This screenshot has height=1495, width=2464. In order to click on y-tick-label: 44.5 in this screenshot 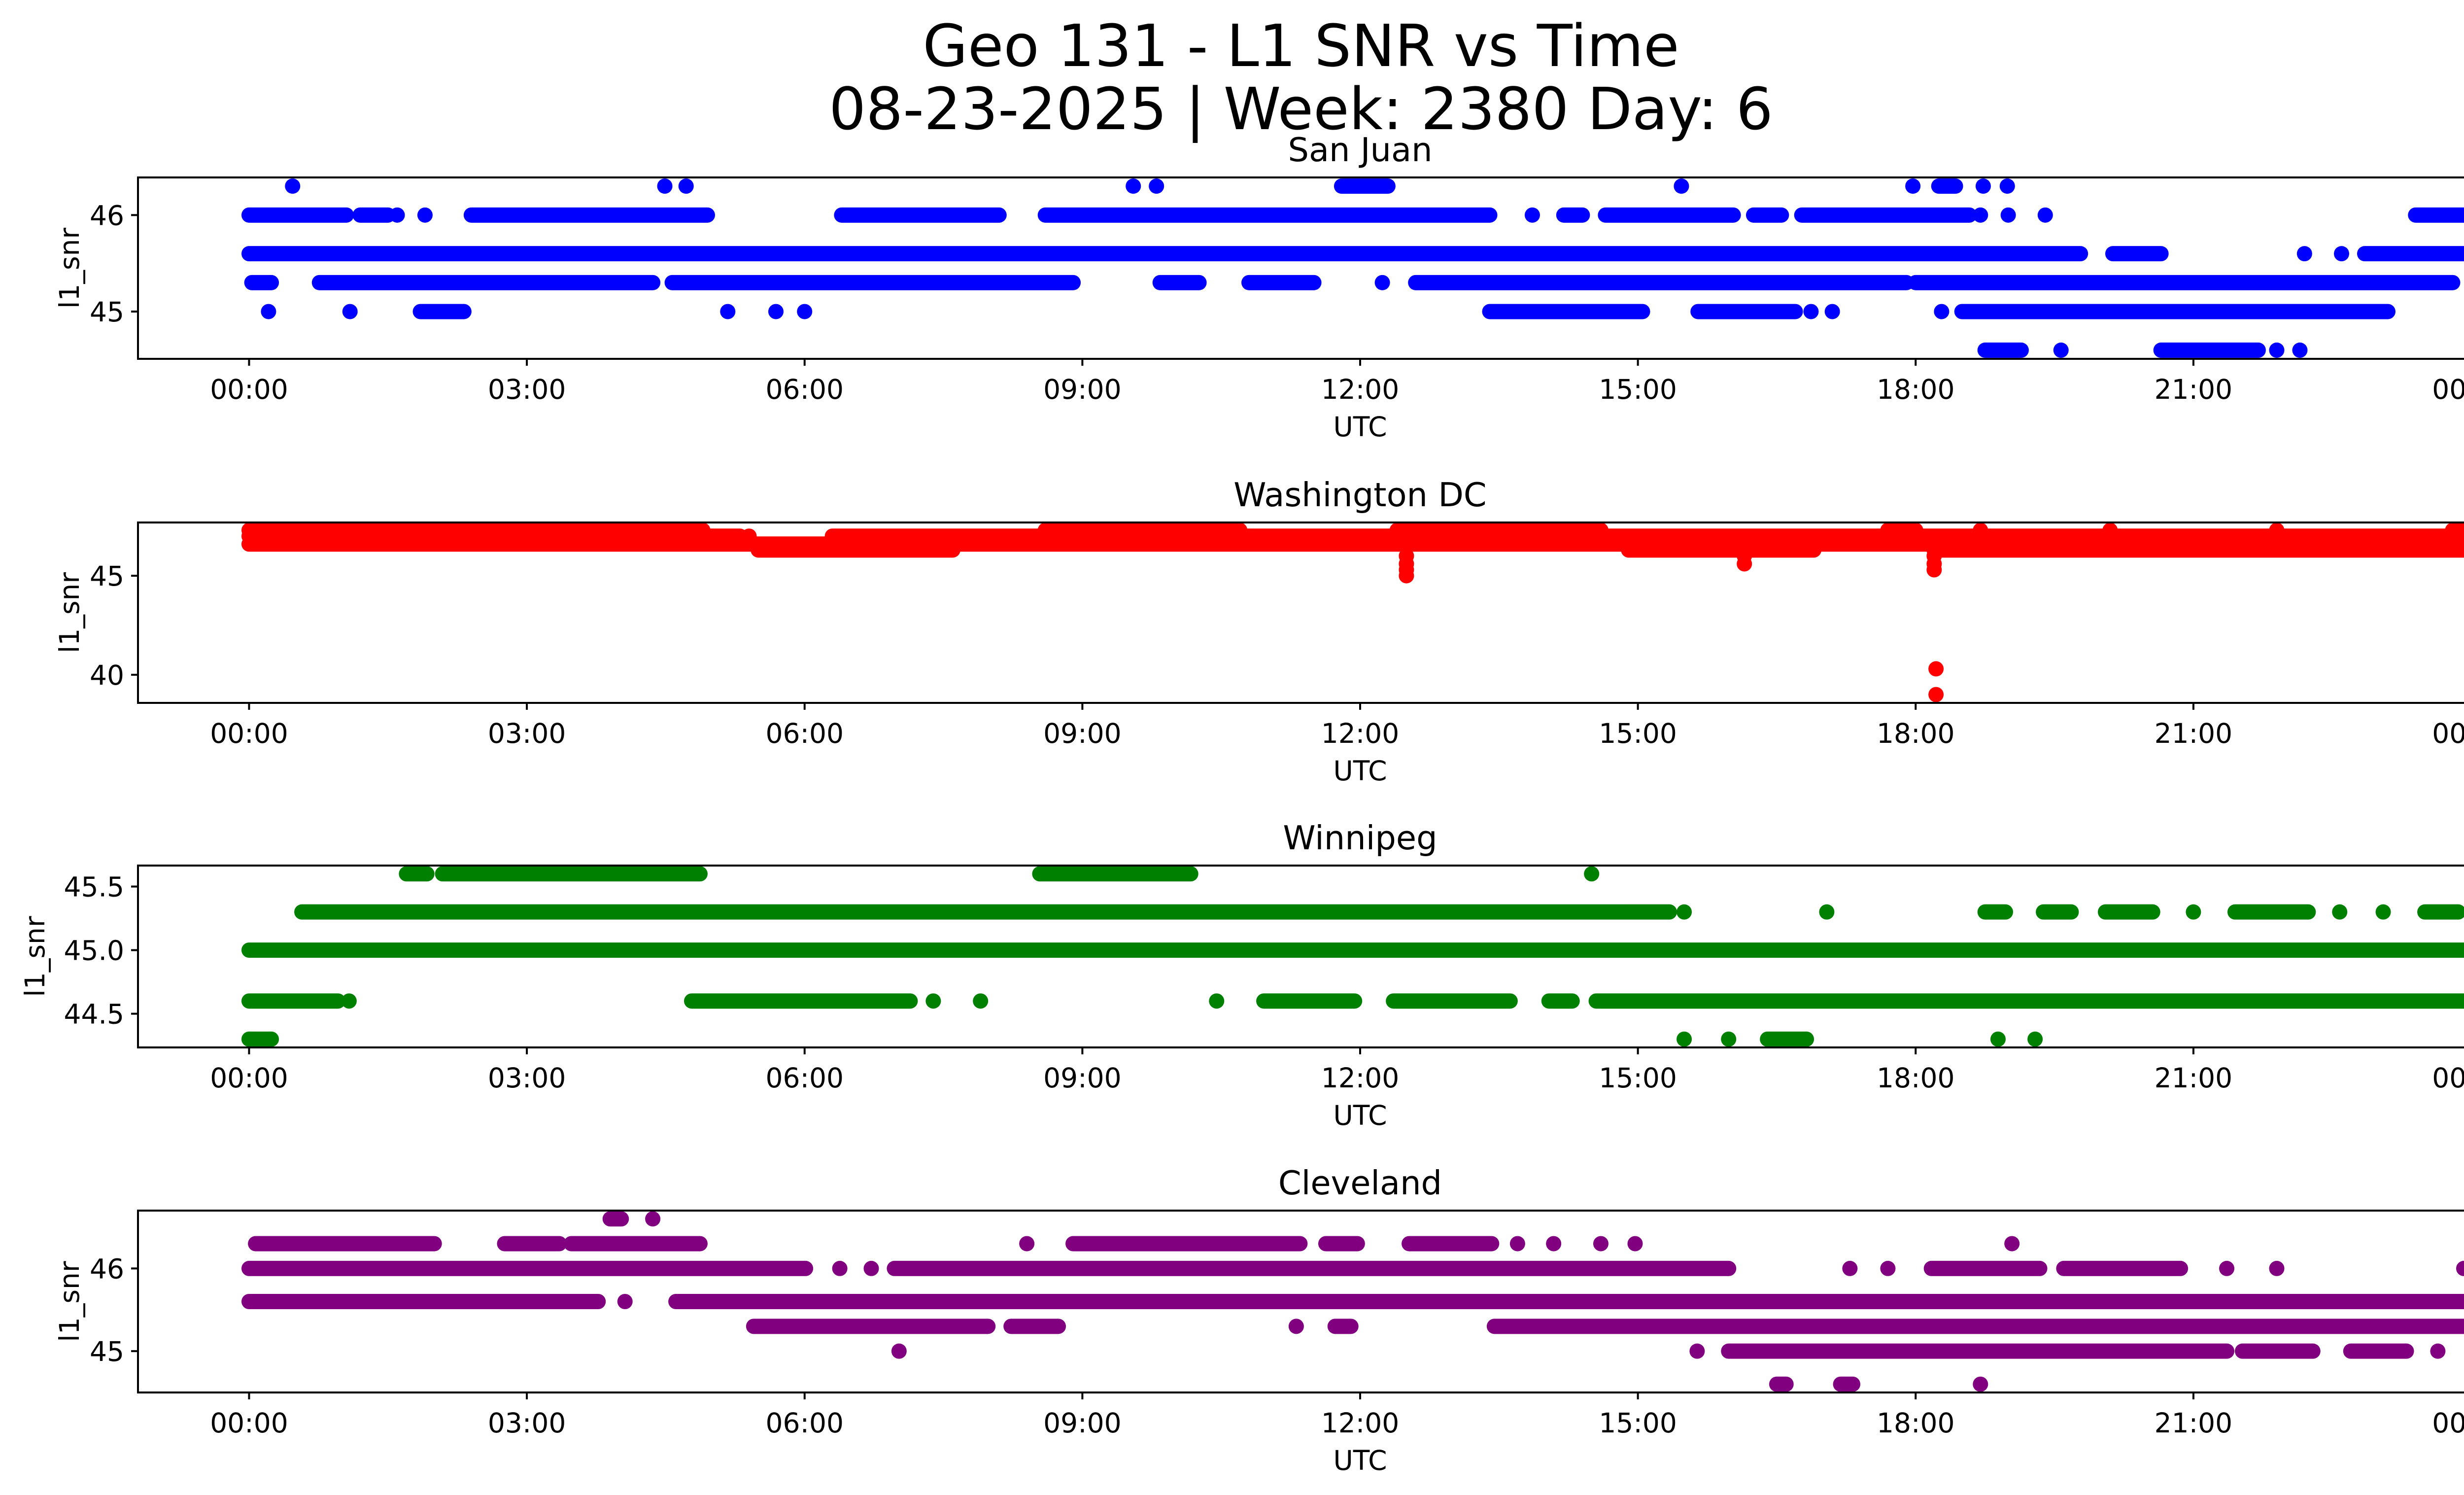, I will do `click(94, 1014)`.